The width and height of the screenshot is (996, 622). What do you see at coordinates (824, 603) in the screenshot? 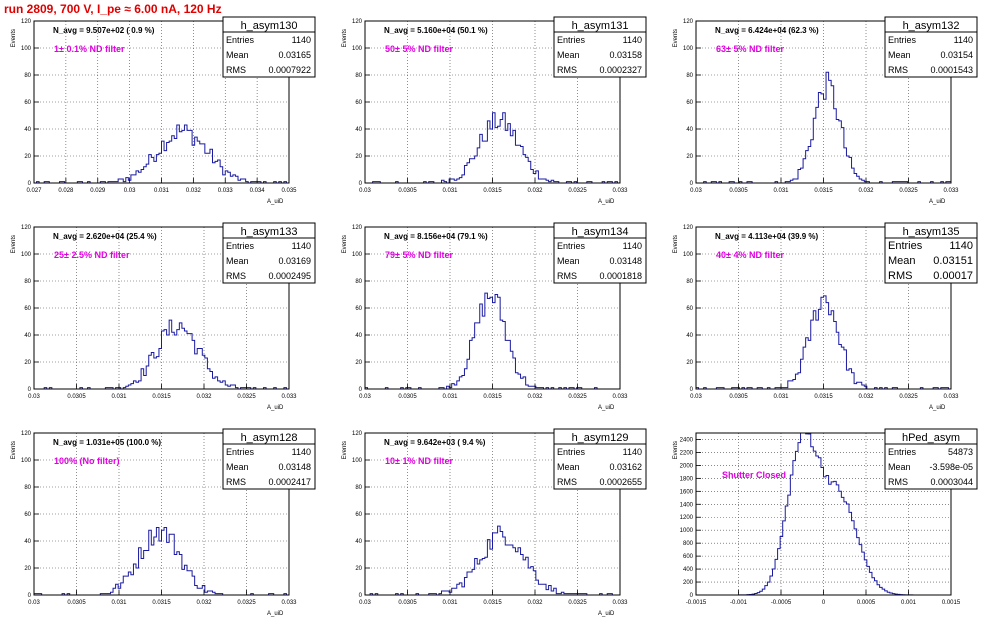
I see `x-tick-label: 0` at bounding box center [824, 603].